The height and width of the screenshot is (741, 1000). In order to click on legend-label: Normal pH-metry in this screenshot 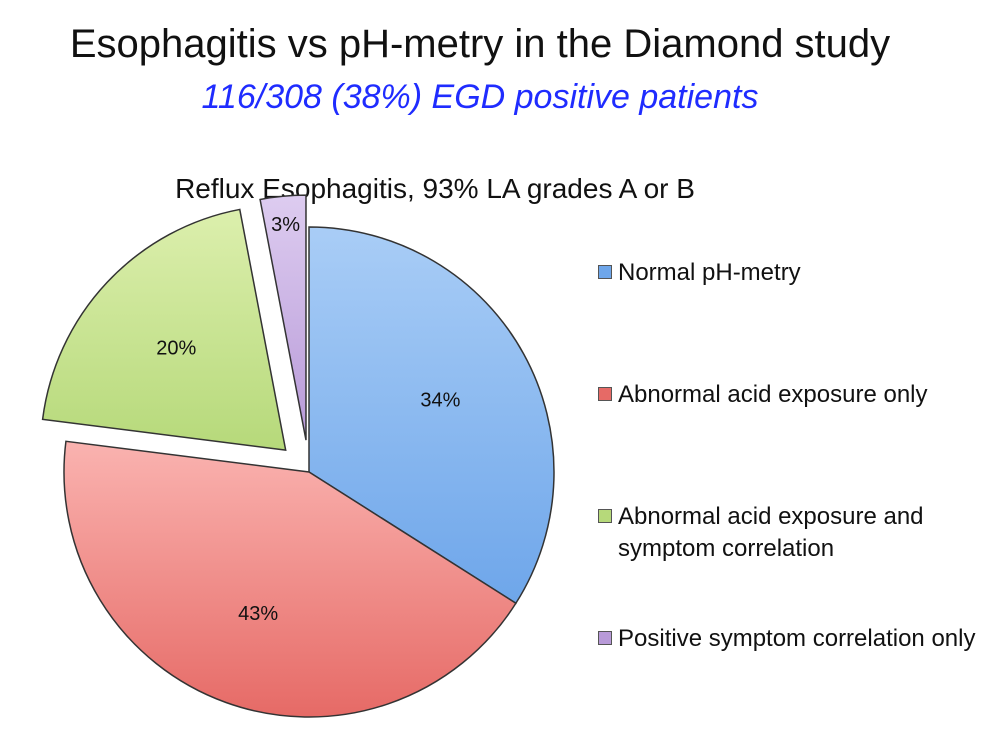, I will do `click(709, 272)`.